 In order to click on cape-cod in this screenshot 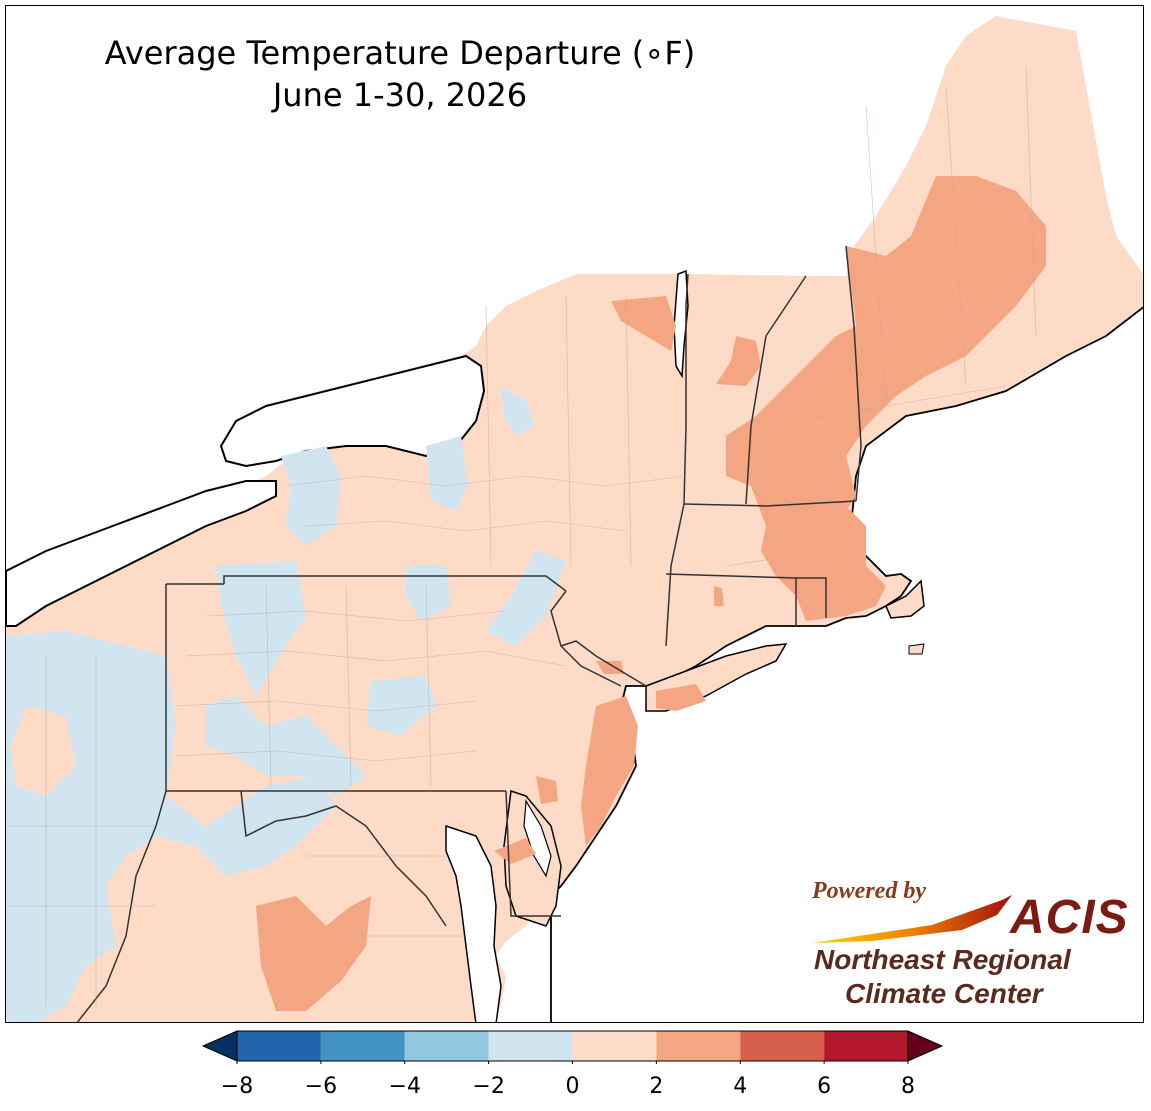, I will do `click(905, 599)`.